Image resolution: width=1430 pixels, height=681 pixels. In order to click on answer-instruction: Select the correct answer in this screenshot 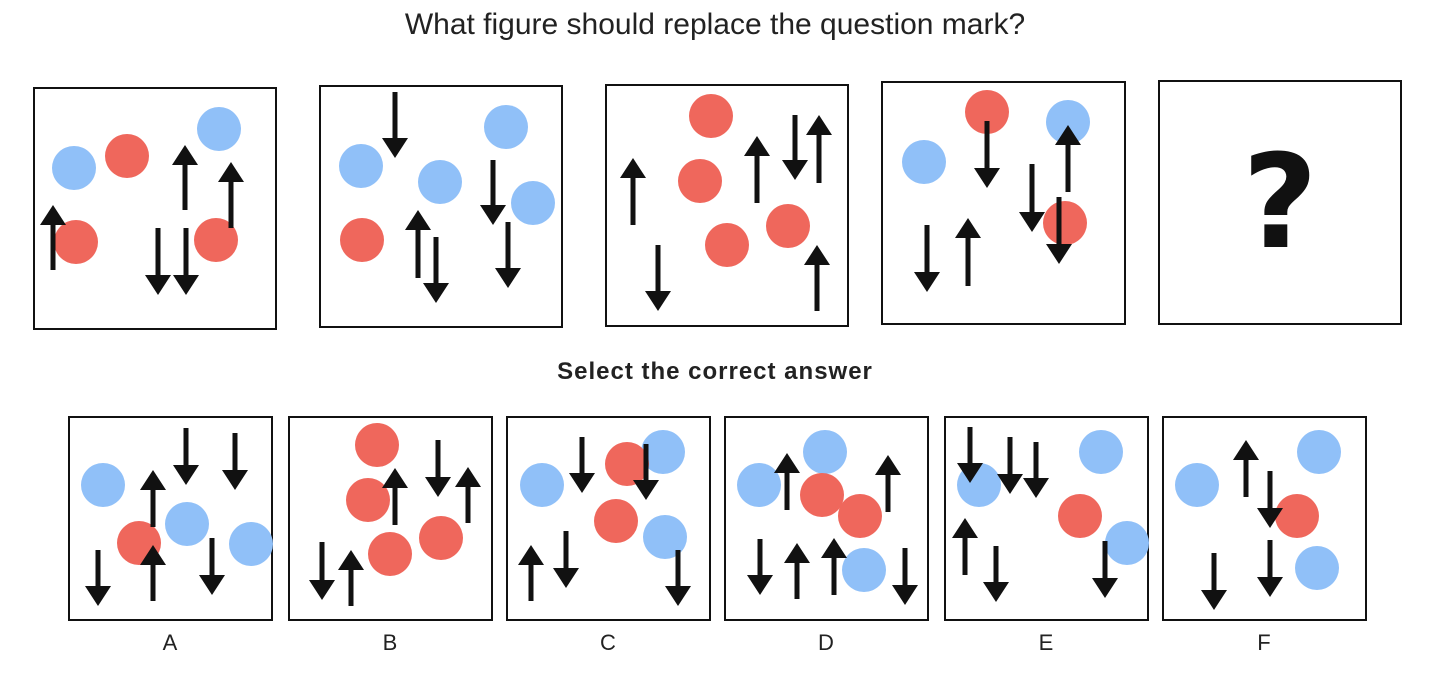, I will do `click(715, 371)`.